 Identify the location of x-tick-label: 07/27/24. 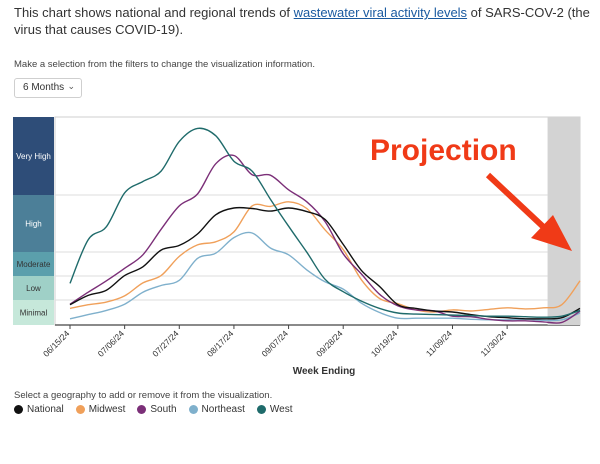
(165, 343).